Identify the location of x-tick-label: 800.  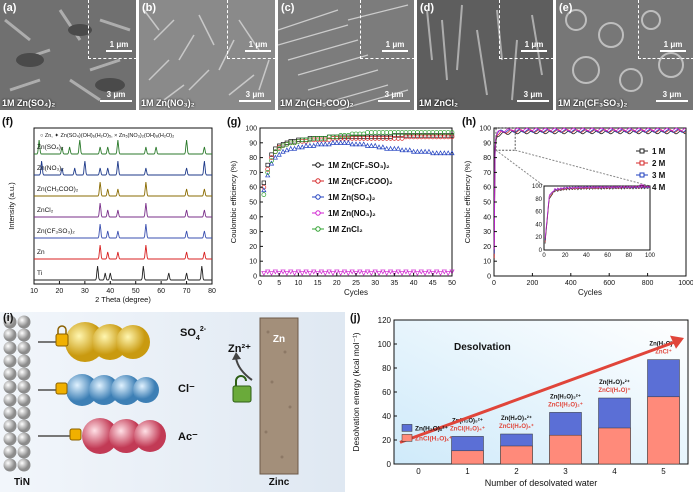
(648, 283).